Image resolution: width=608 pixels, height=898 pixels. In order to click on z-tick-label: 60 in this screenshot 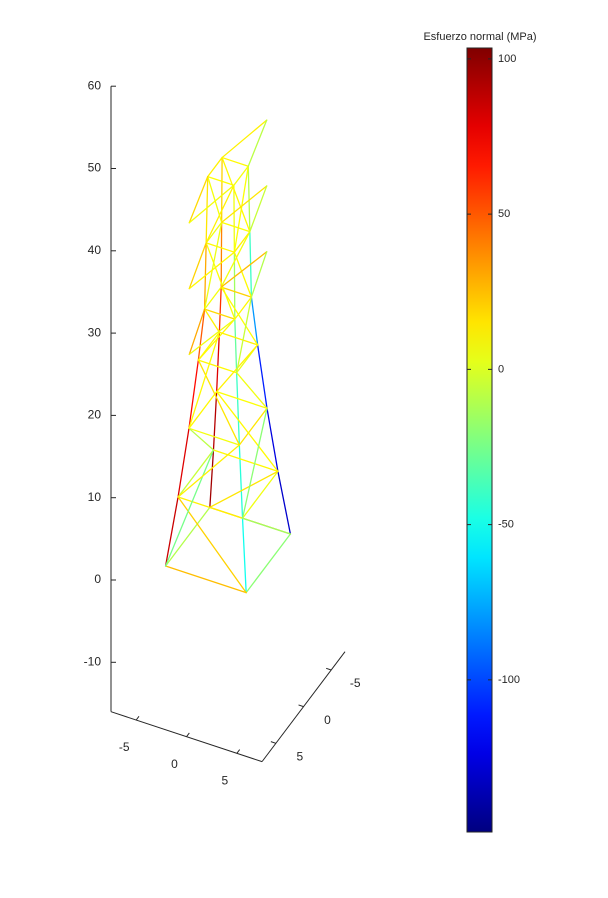, I will do `click(95, 85)`.